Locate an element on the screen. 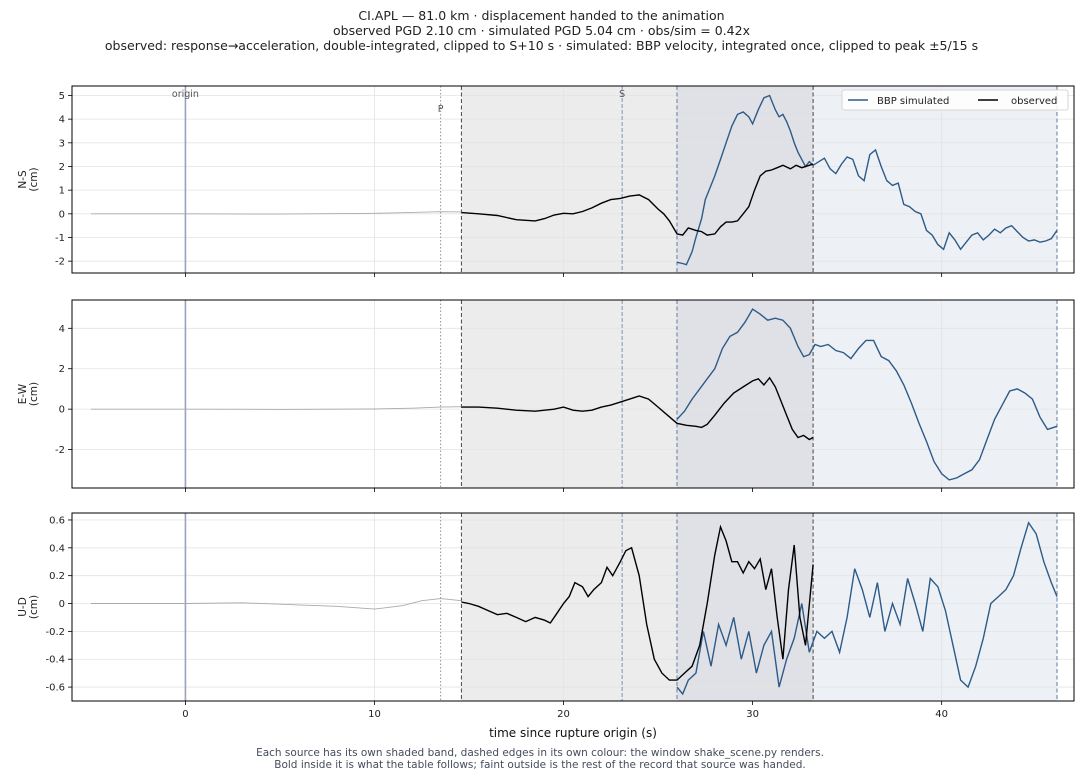  p-arrival-label: P is located at coordinates (441, 109).